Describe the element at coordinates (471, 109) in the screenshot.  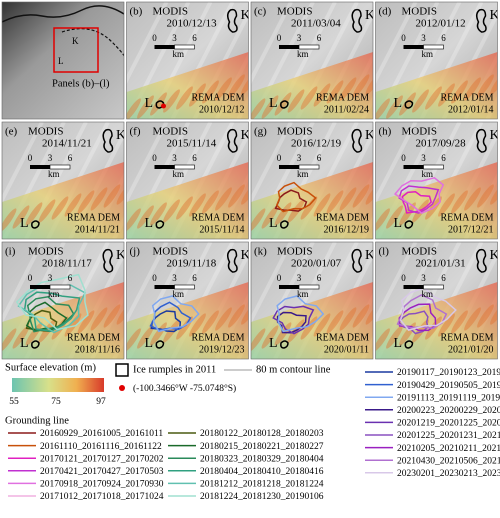
I see `dem-date: 2012/01/14` at that location.